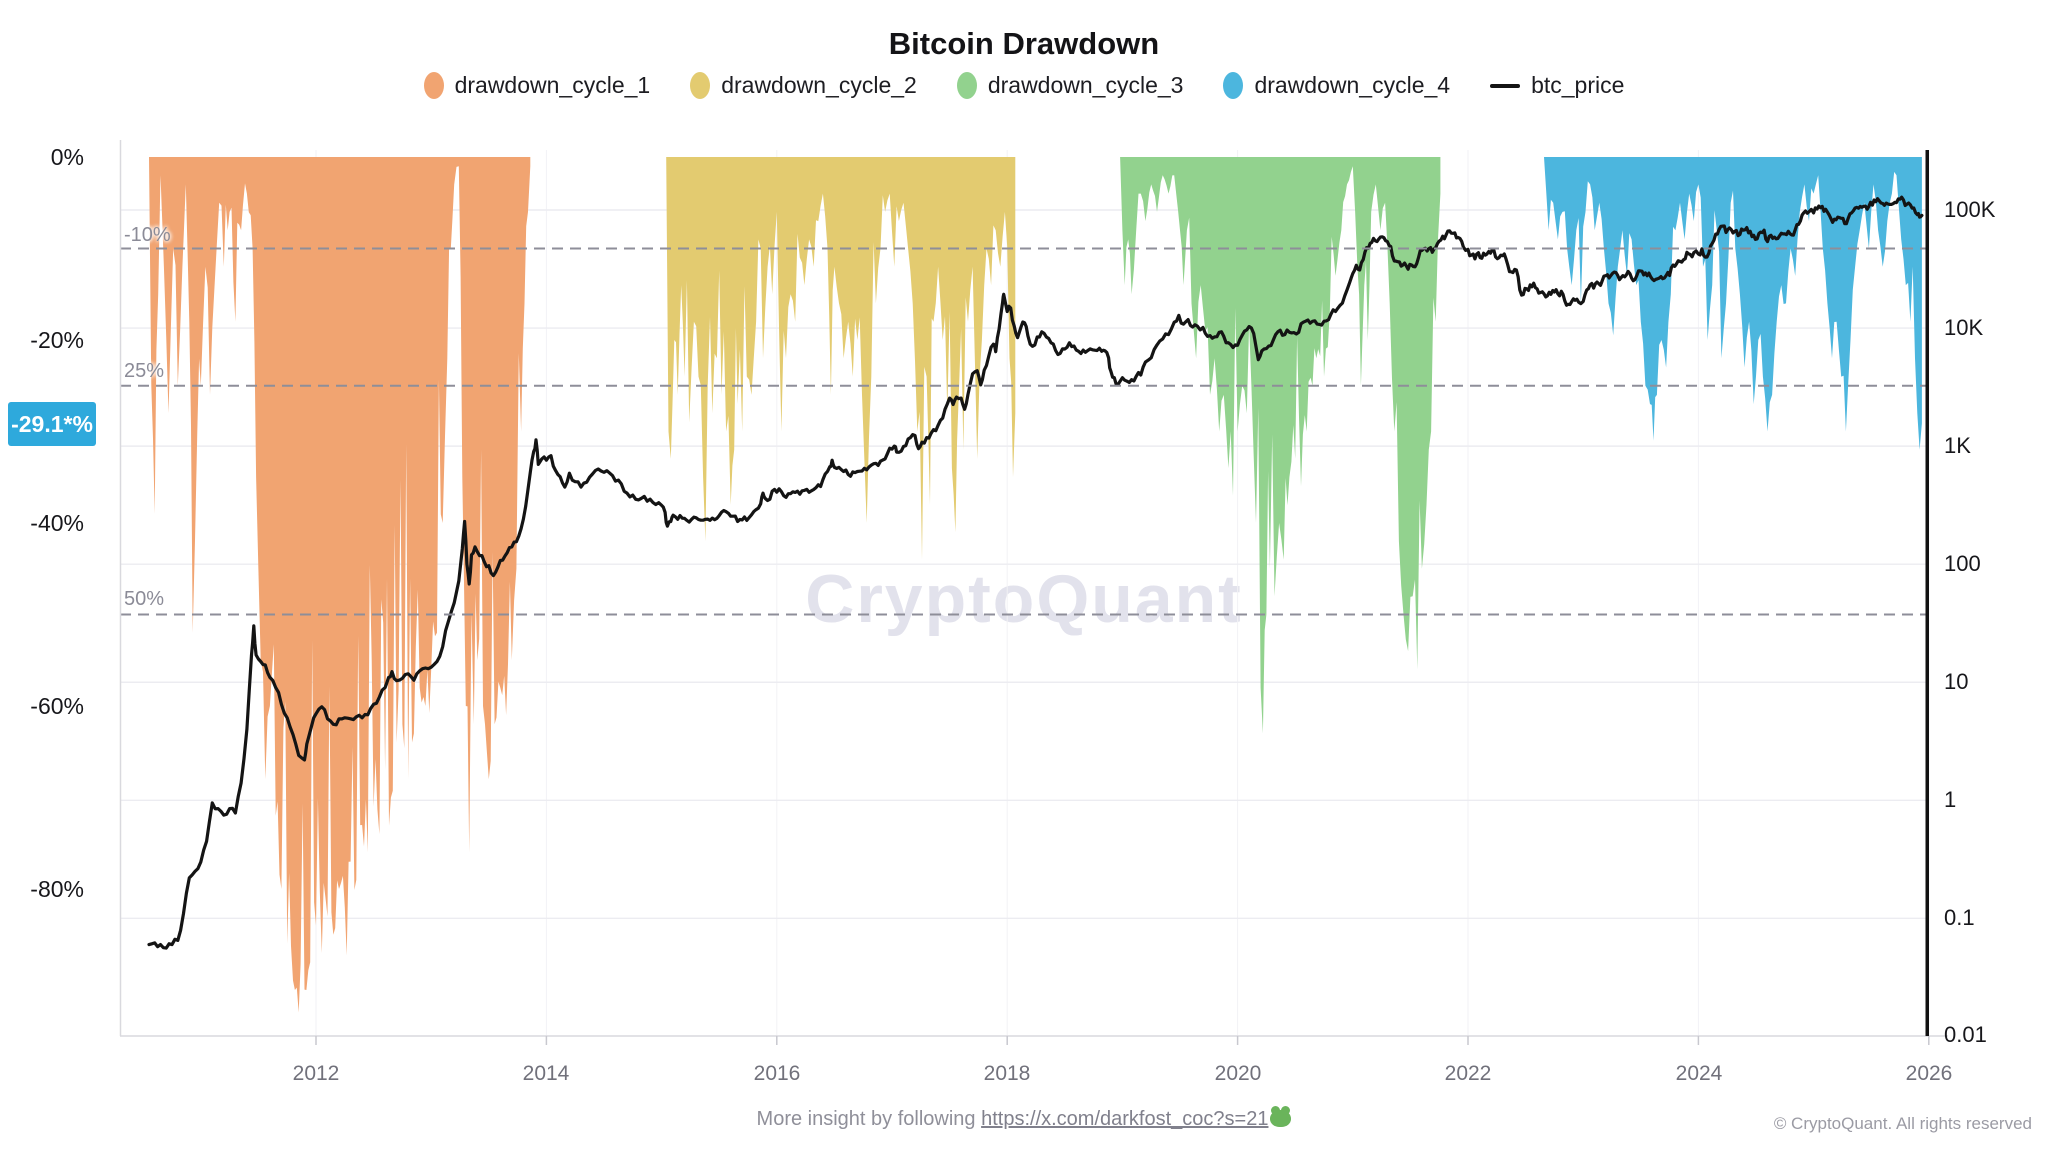 This screenshot has width=2048, height=1152. What do you see at coordinates (1962, 563) in the screenshot?
I see `y-right-tick: 100` at bounding box center [1962, 563].